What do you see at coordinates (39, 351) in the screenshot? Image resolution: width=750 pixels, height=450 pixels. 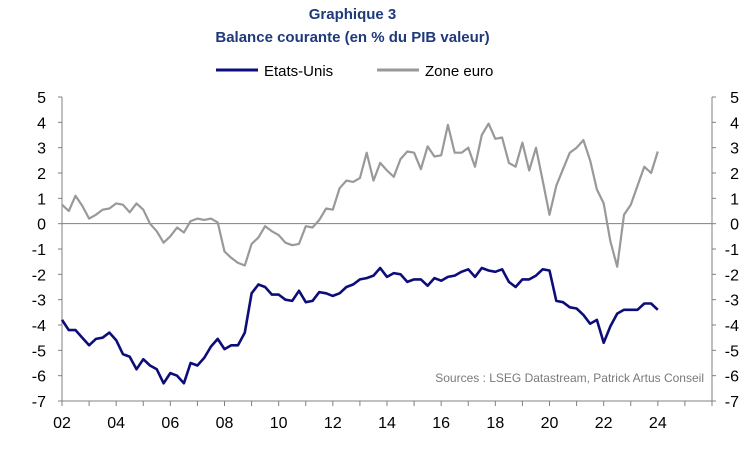 I see `y-tick-label: -5` at bounding box center [39, 351].